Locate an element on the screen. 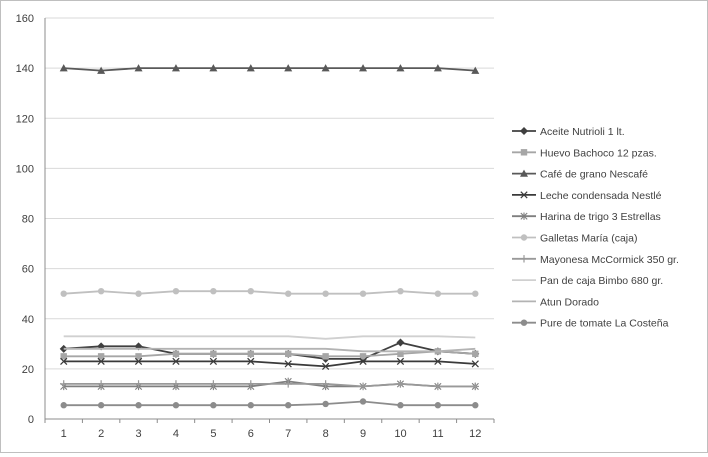 This screenshot has width=708, height=457. y-tick-label: 140 is located at coordinates (25, 69).